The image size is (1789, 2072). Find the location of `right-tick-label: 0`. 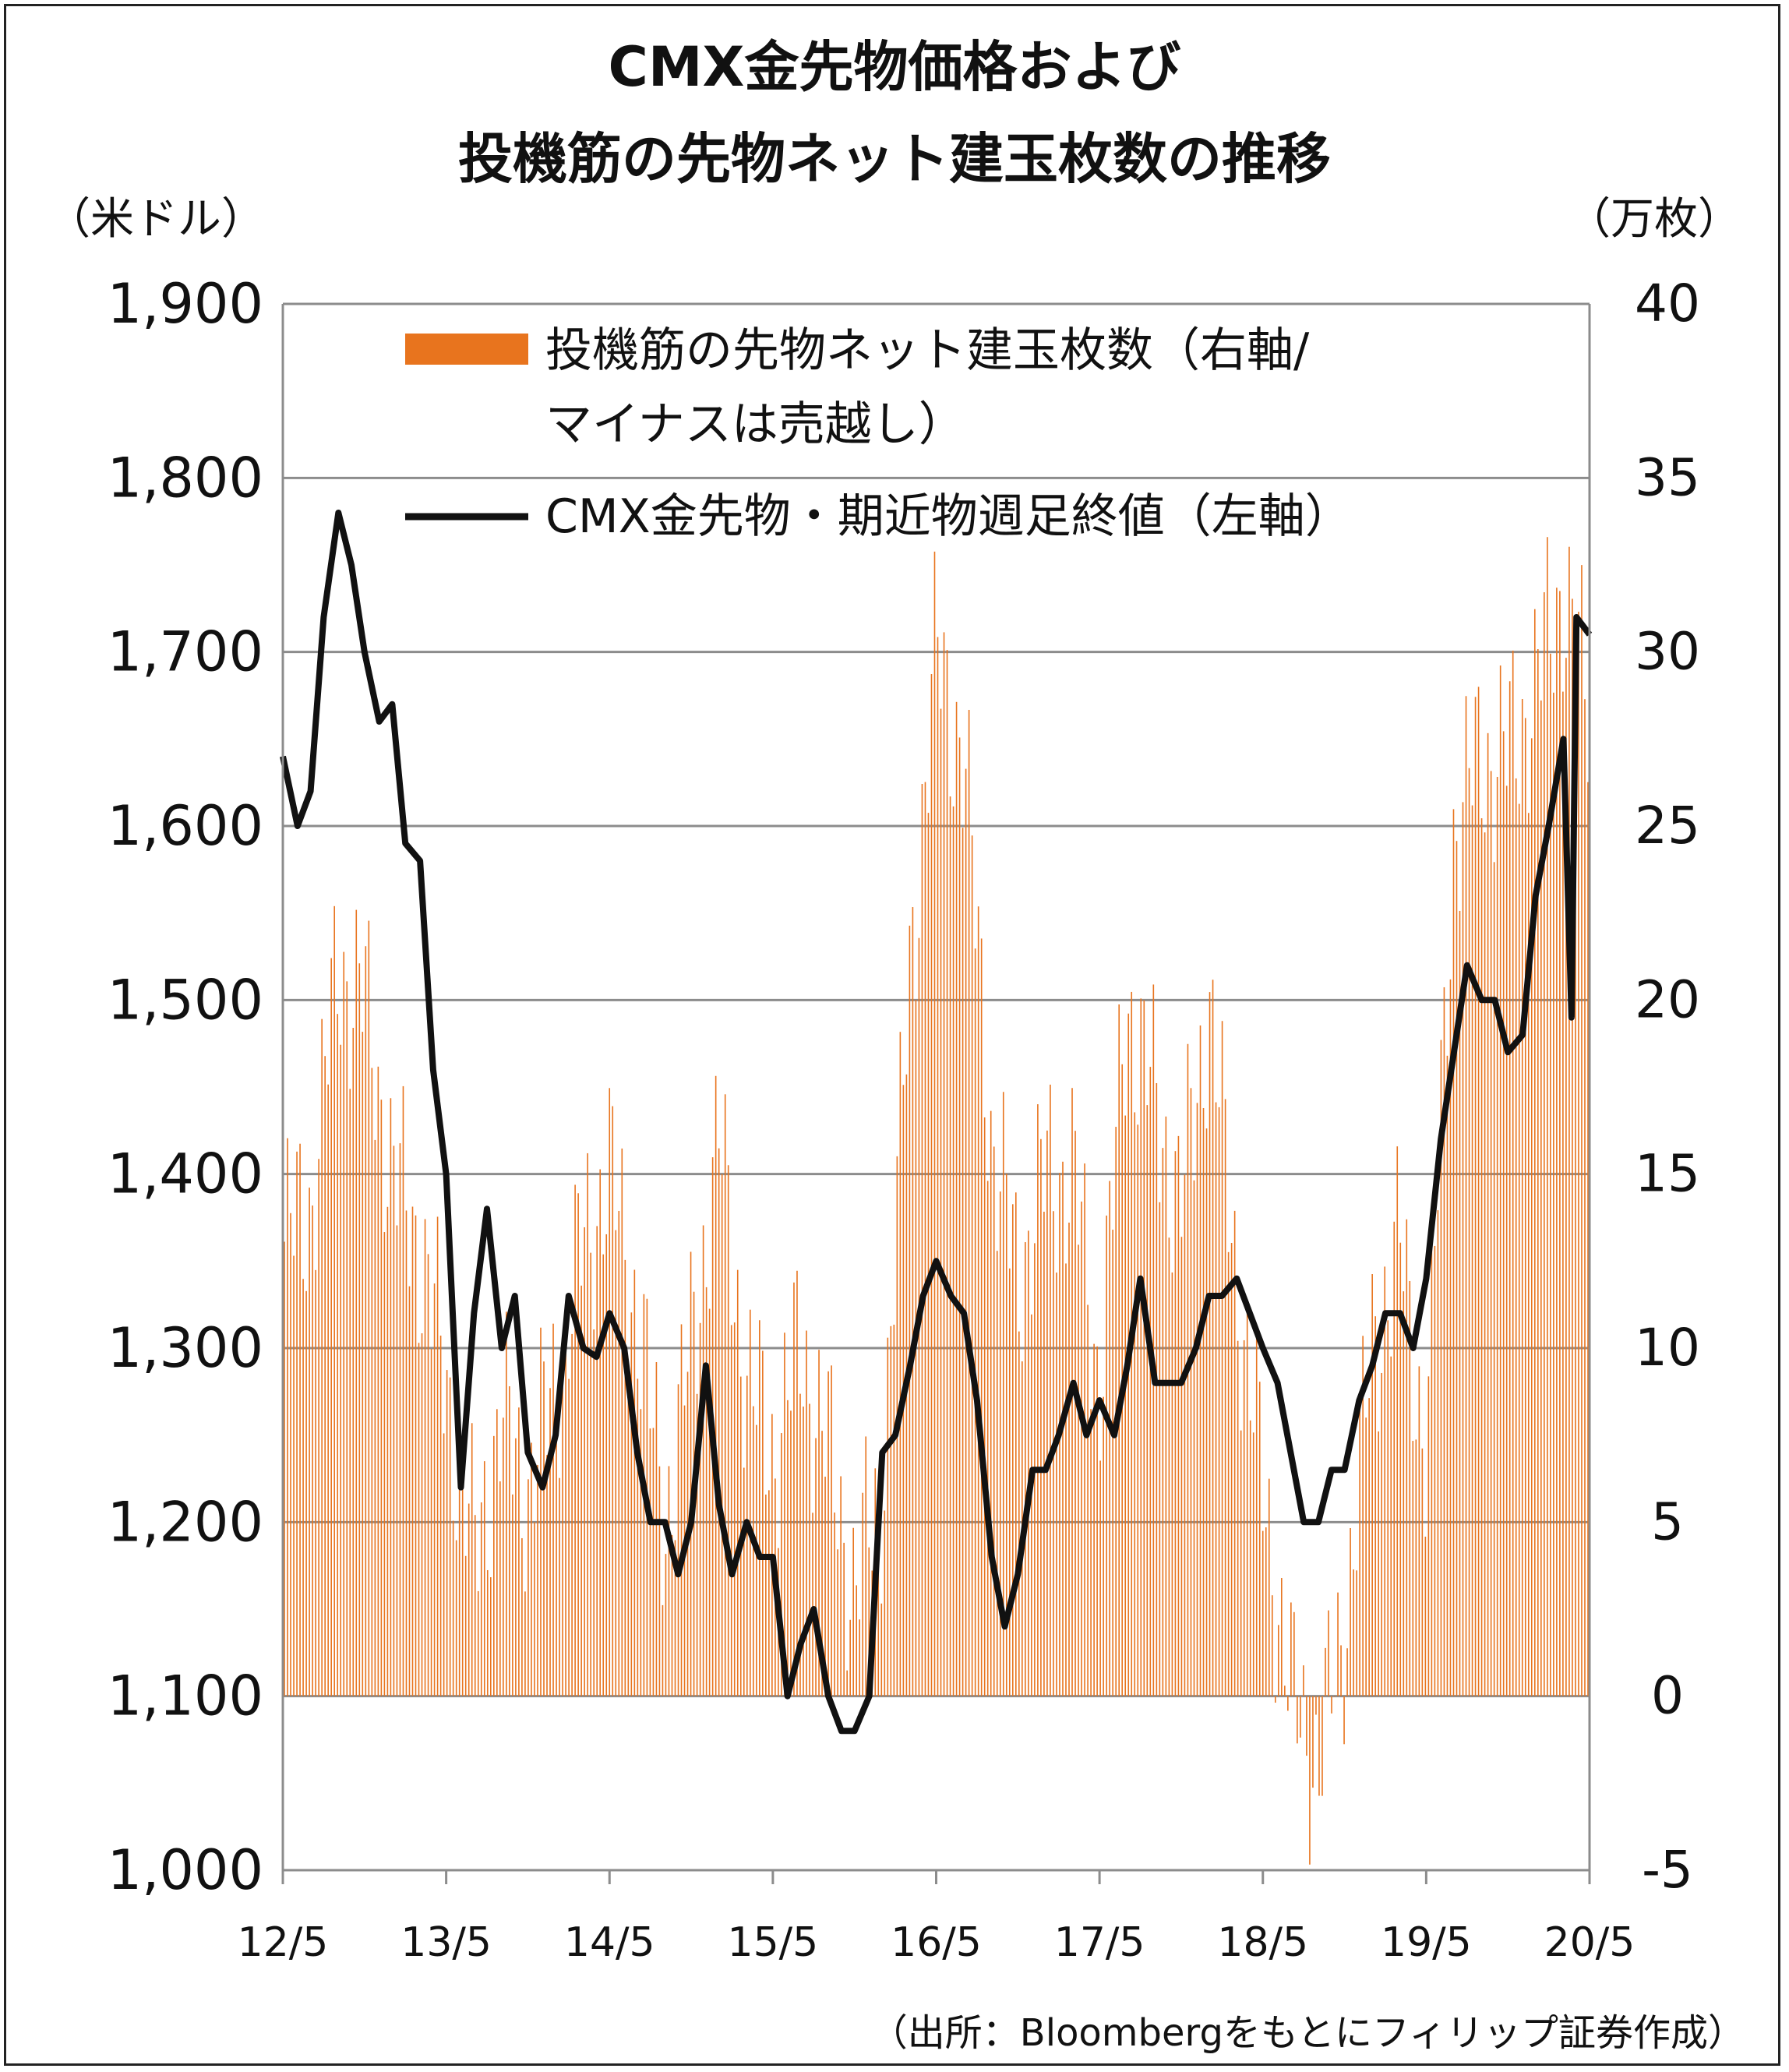

right-tick-label: 0 is located at coordinates (1667, 1696).